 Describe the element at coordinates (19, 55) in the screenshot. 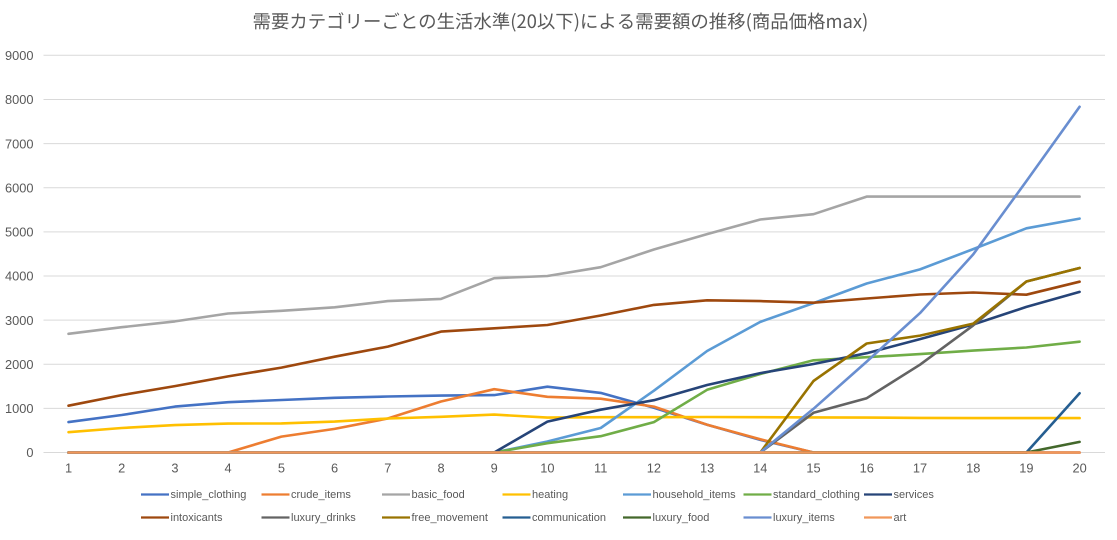

I see `svg-text: 9000` at that location.